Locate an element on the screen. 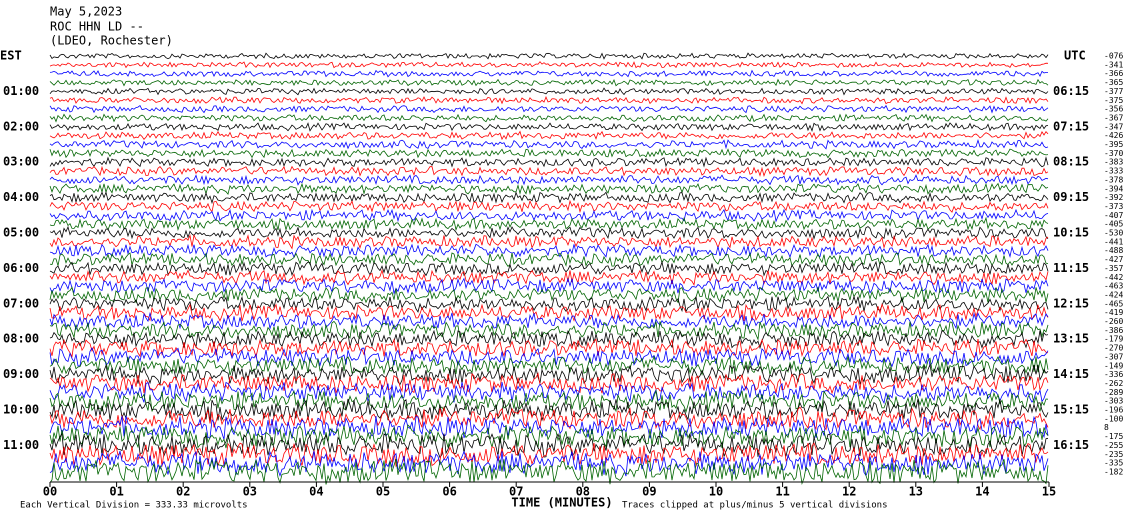 The height and width of the screenshot is (519, 1130). trace-offset: -378 is located at coordinates (1113, 179).